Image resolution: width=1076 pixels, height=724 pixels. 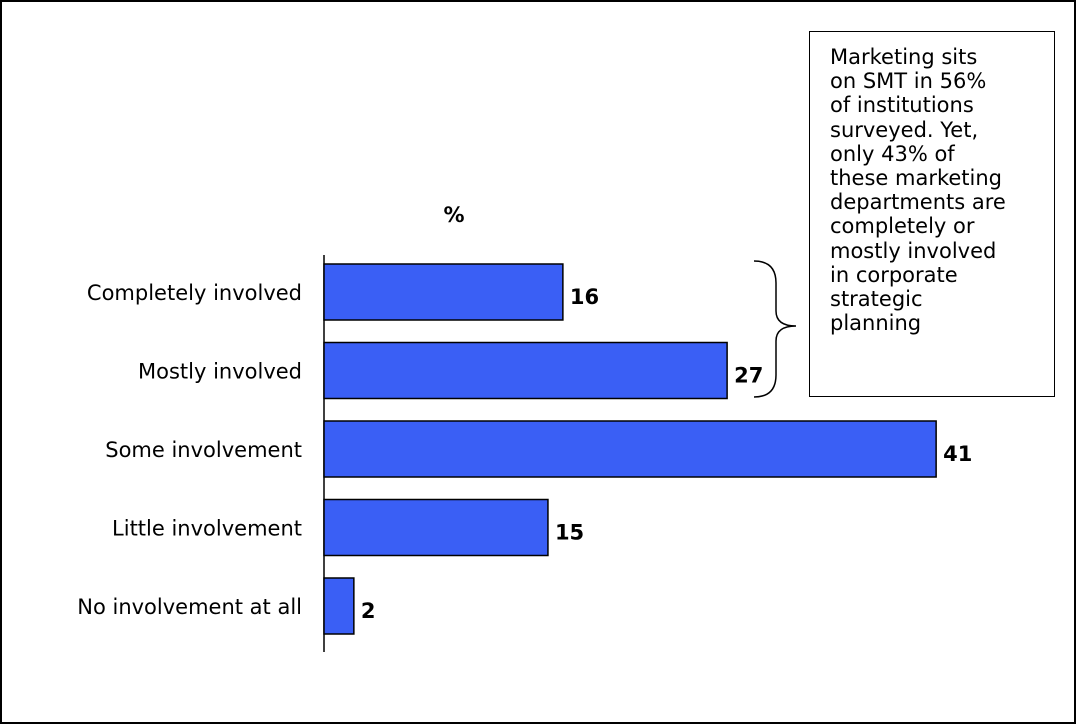 What do you see at coordinates (189, 607) in the screenshot?
I see `category-label-no-involvement-at-all: No involvement at all` at bounding box center [189, 607].